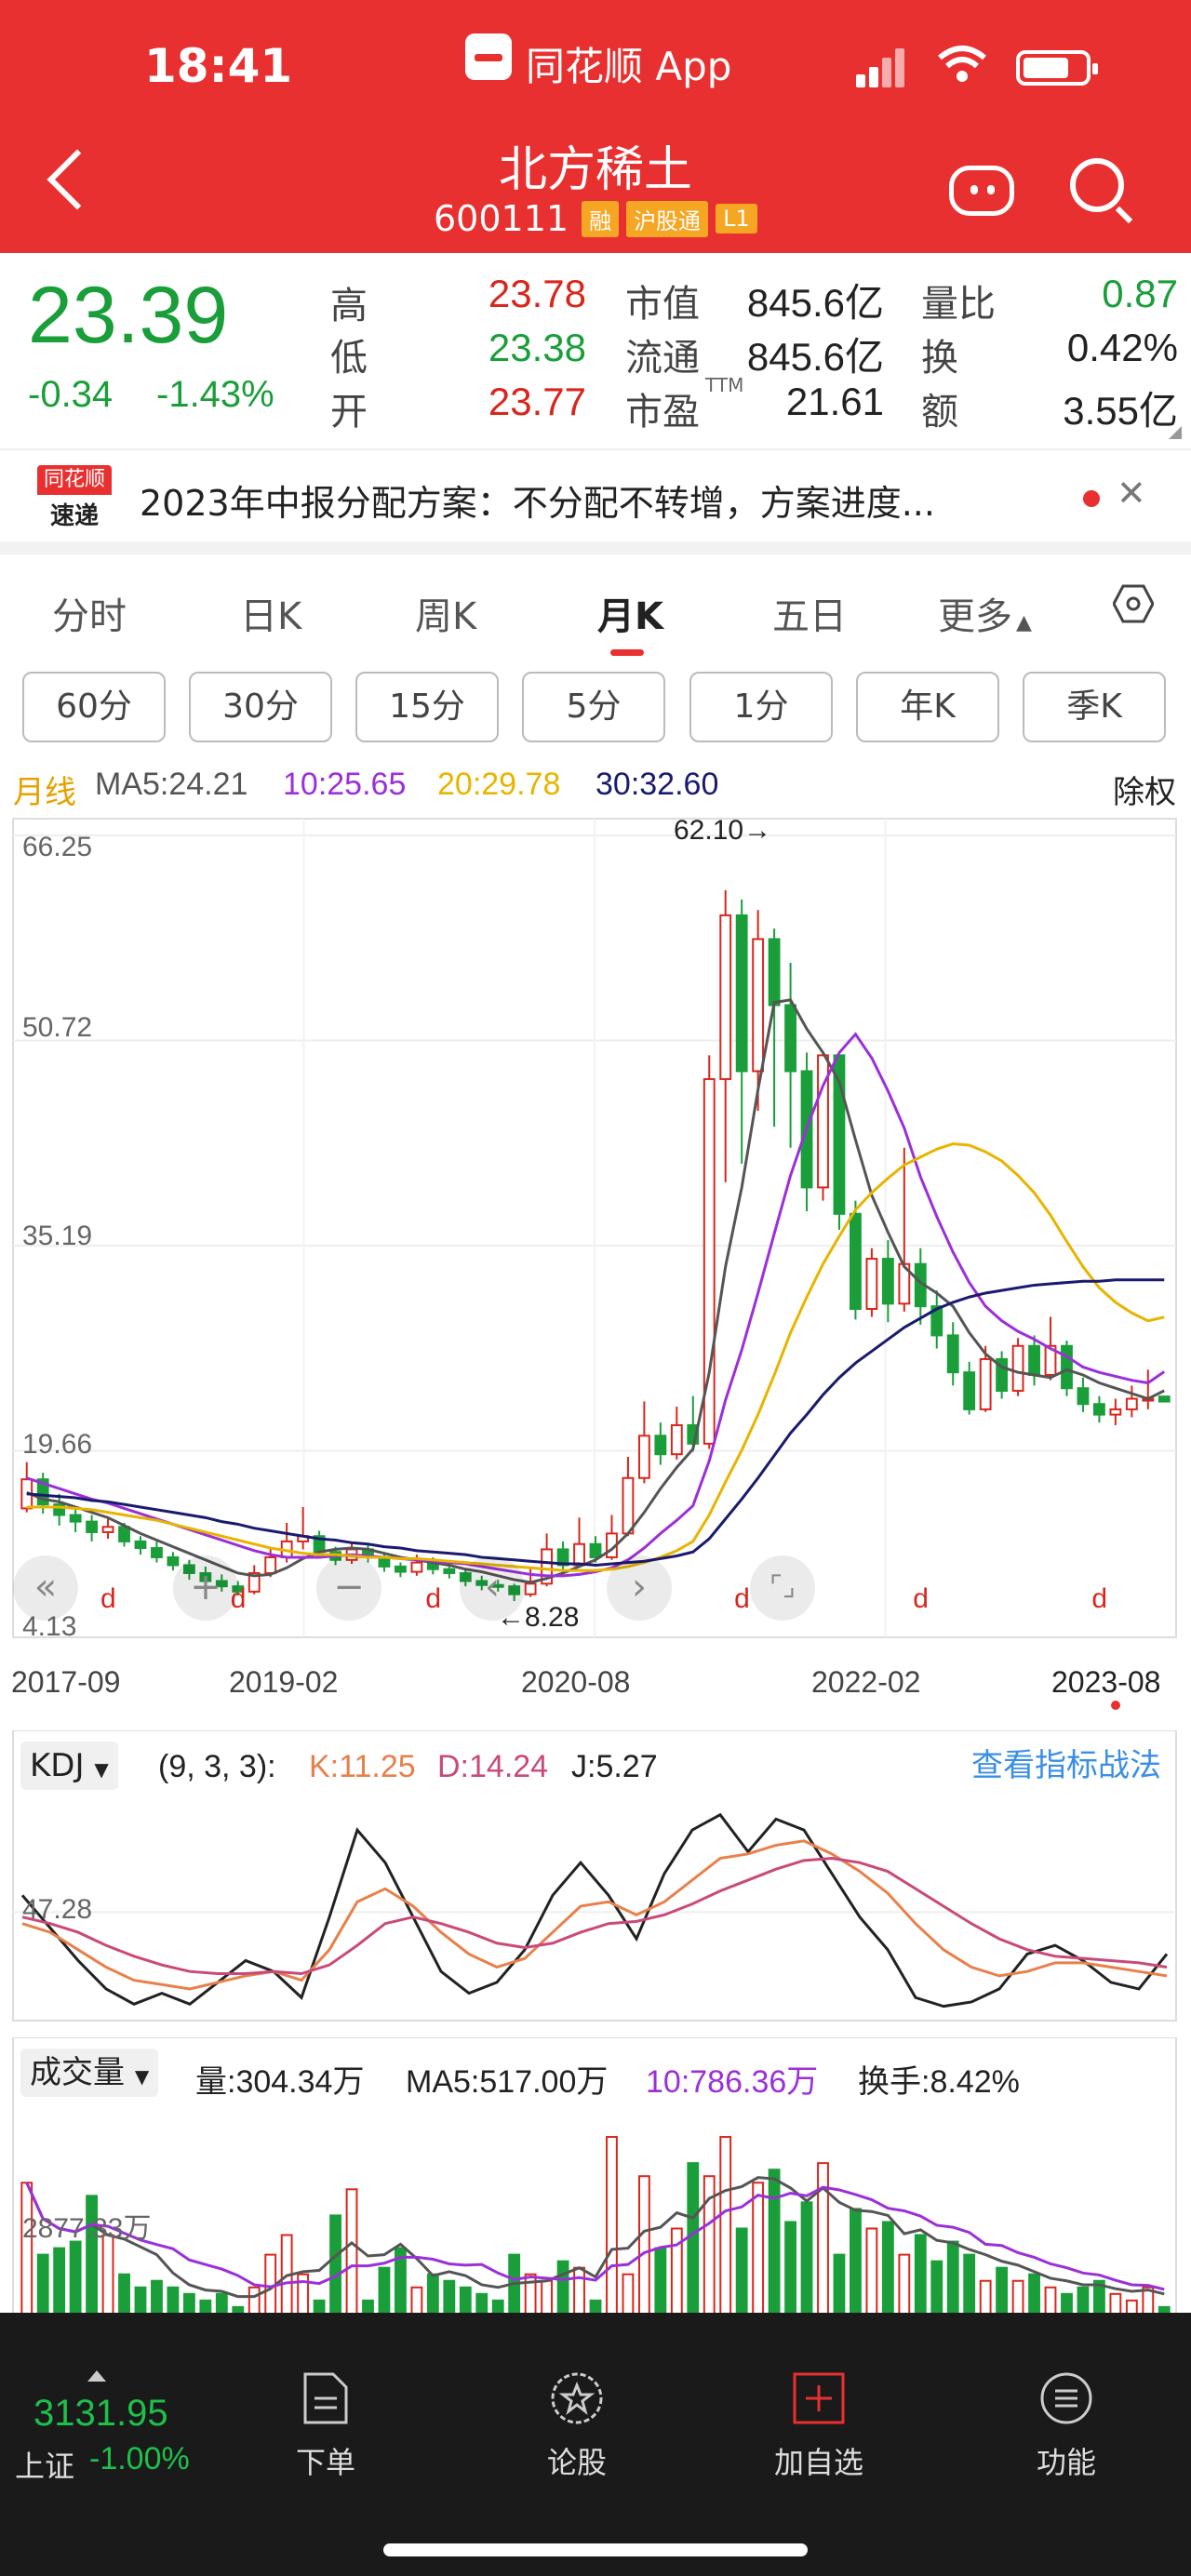  What do you see at coordinates (45, 1588) in the screenshot?
I see `scroll-start-button: «` at bounding box center [45, 1588].